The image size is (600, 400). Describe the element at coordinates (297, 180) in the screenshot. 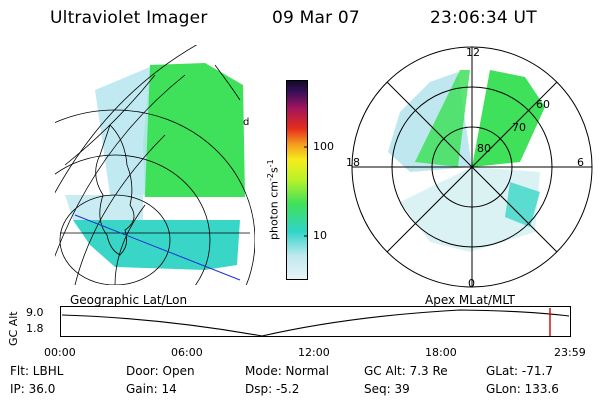

I see `color-bar` at that location.